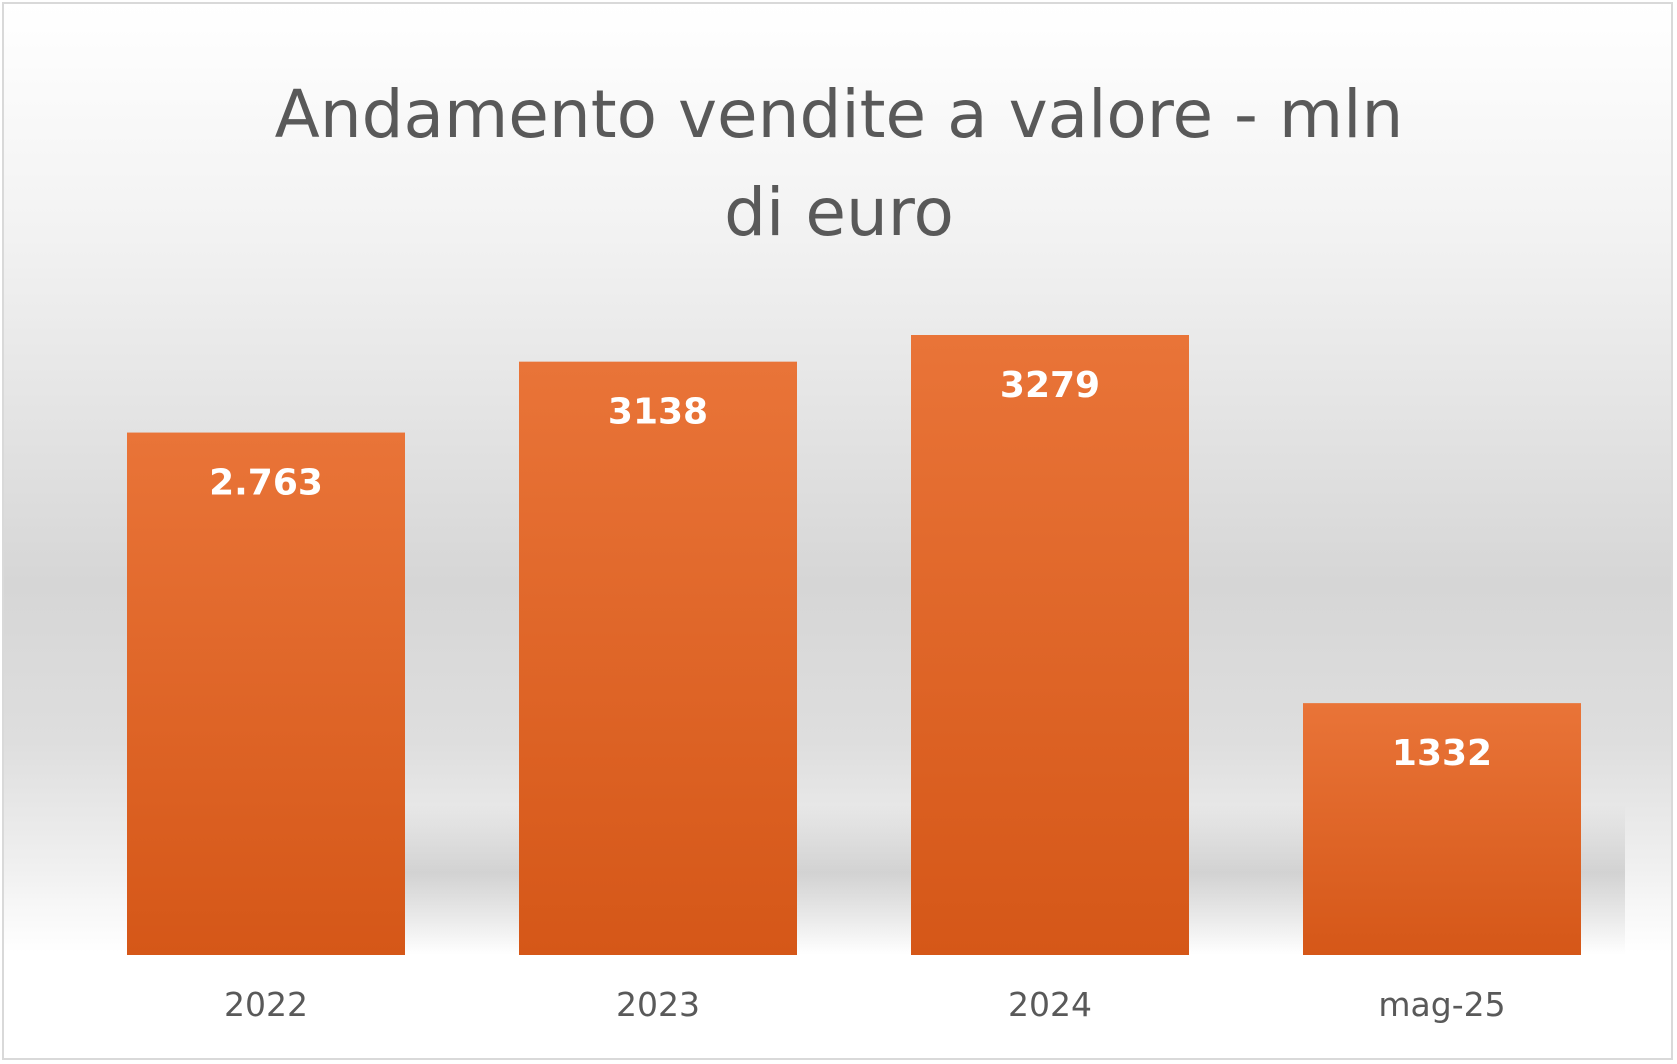  Describe the element at coordinates (1441, 1004) in the screenshot. I see `x-tick-label-mag-25: mag-25` at that location.